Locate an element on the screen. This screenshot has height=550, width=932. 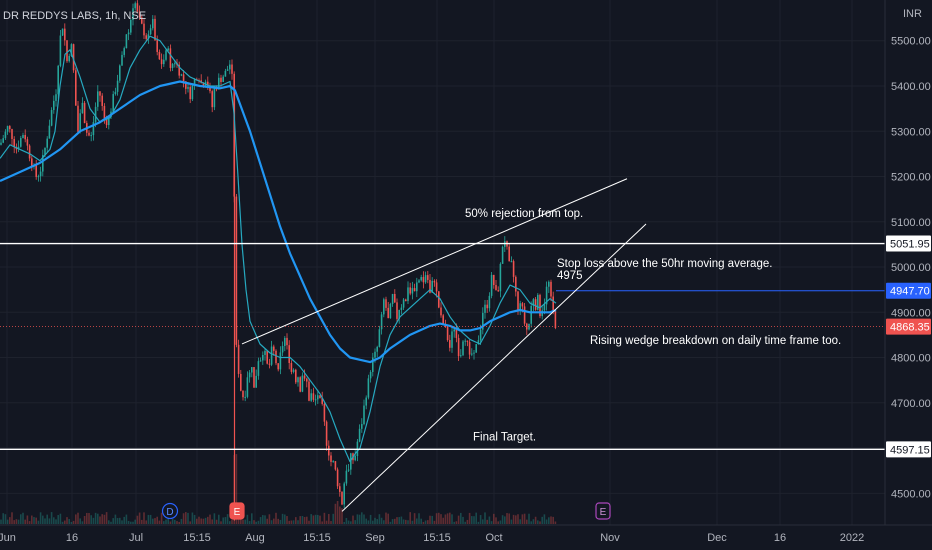
event-marker-label: D is located at coordinates (169, 512).